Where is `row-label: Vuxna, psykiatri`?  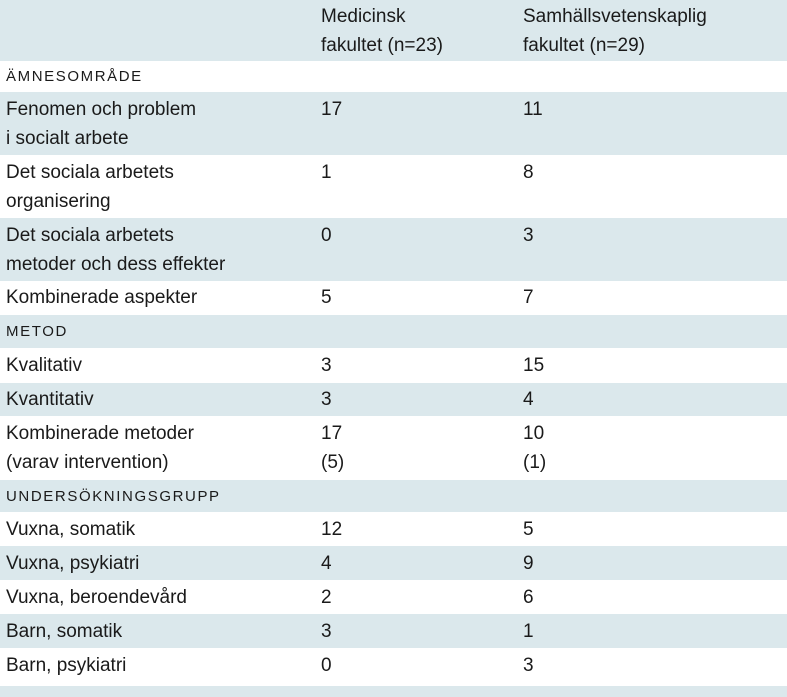
row-label: Vuxna, psykiatri is located at coordinates (73, 563).